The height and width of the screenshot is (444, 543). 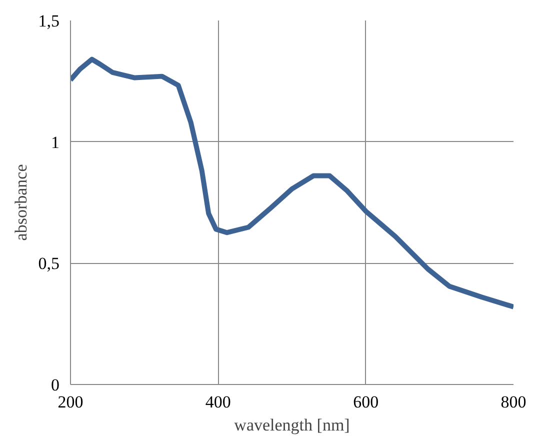 I want to click on x-tick-label: 800, so click(x=513, y=402).